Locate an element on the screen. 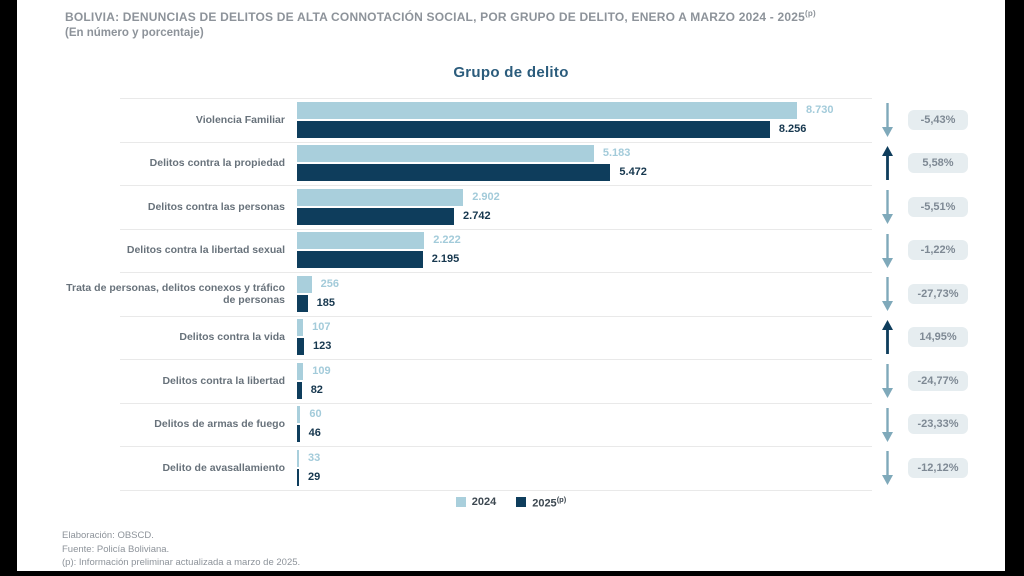 Image resolution: width=1024 pixels, height=576 pixels. bar-group: 8.730 8.256 is located at coordinates (583, 119).